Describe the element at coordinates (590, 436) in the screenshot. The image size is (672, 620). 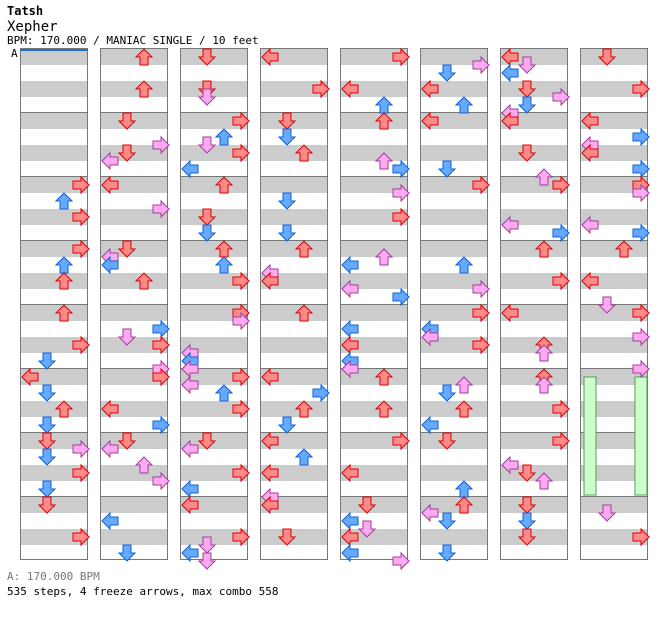
I see `freeze-arrow` at that location.